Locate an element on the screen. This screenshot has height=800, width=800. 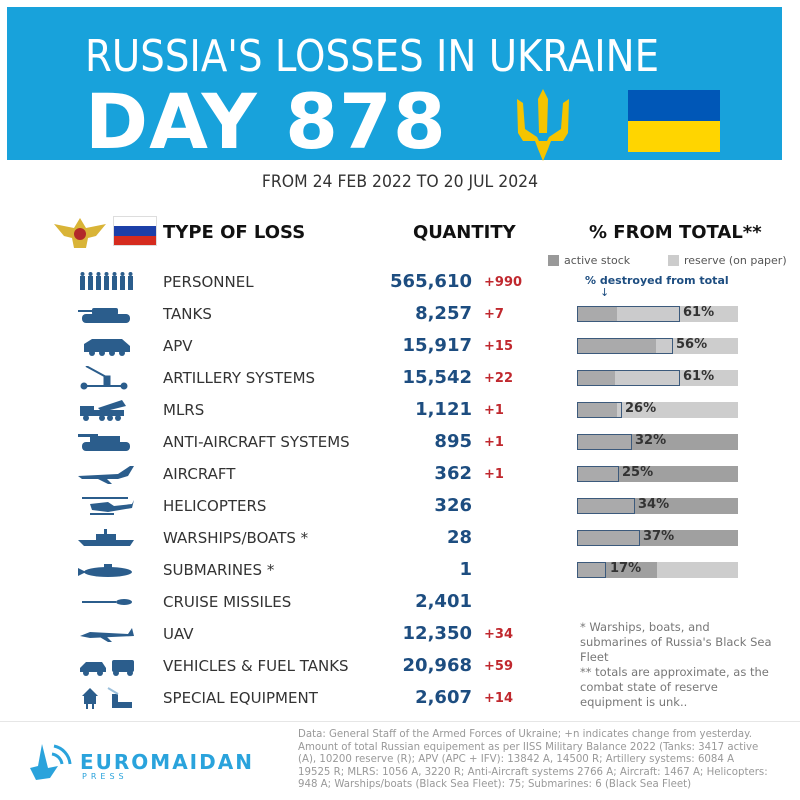
percent-bar: 17% is located at coordinates (657, 569).